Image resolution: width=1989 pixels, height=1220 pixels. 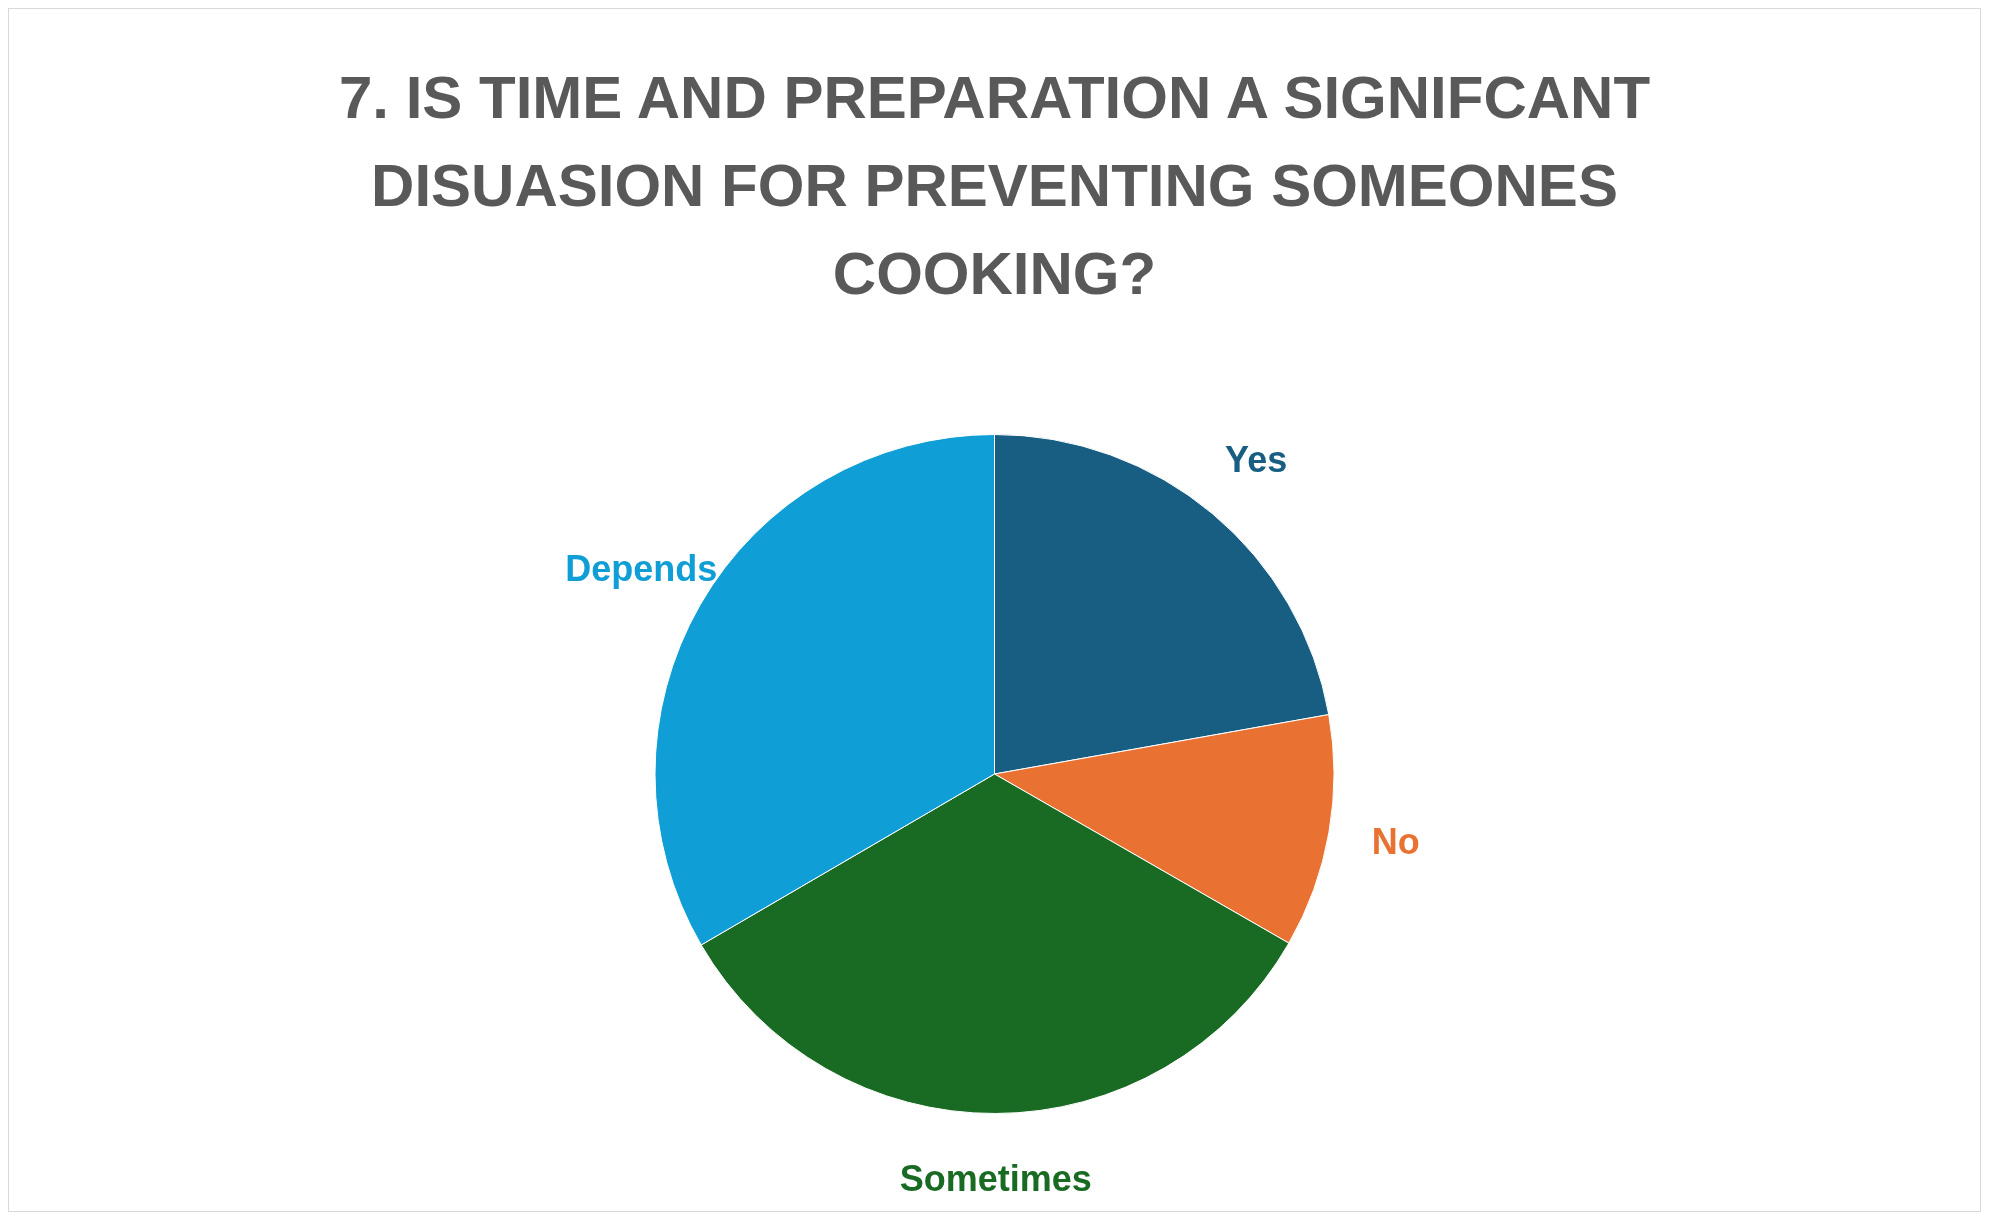 What do you see at coordinates (1395, 841) in the screenshot?
I see `slice-label: No` at bounding box center [1395, 841].